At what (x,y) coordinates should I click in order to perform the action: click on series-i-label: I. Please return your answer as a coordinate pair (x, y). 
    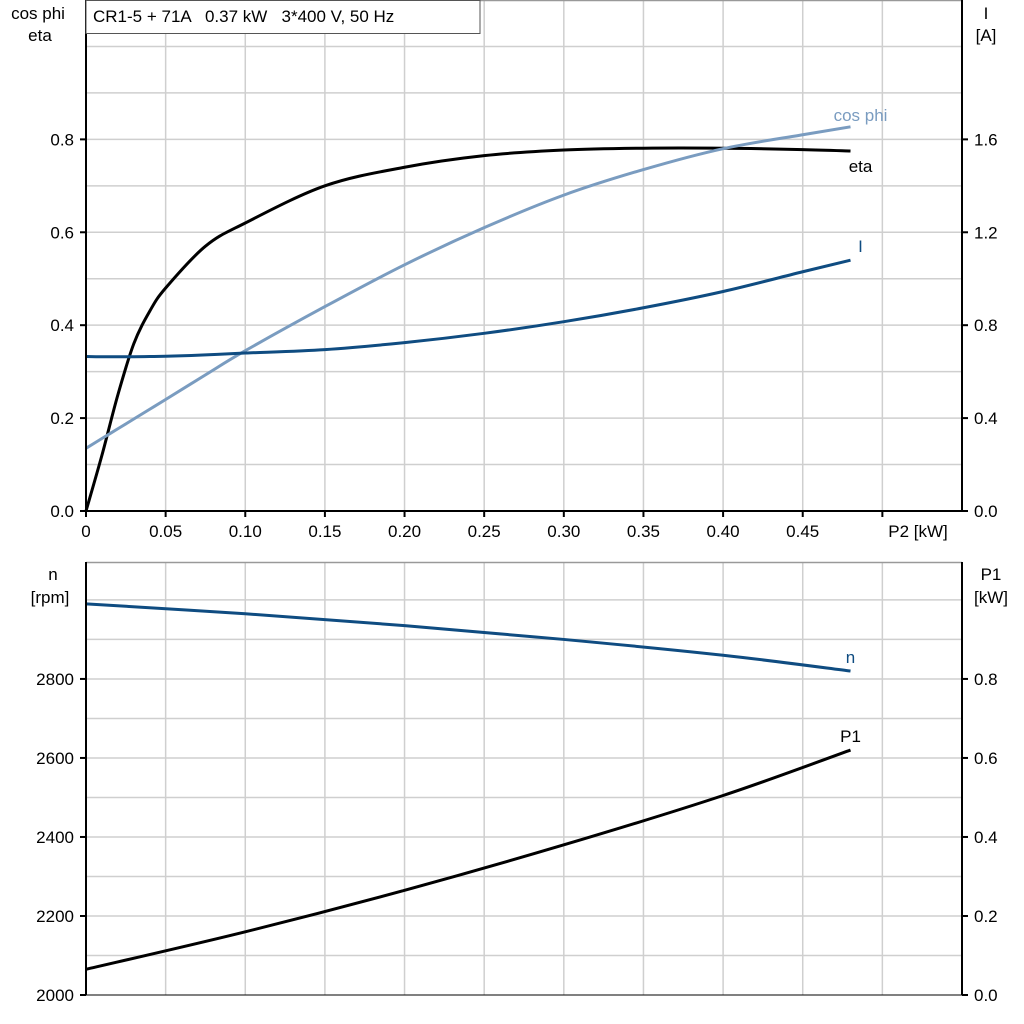
    Looking at the image, I should click on (860, 246).